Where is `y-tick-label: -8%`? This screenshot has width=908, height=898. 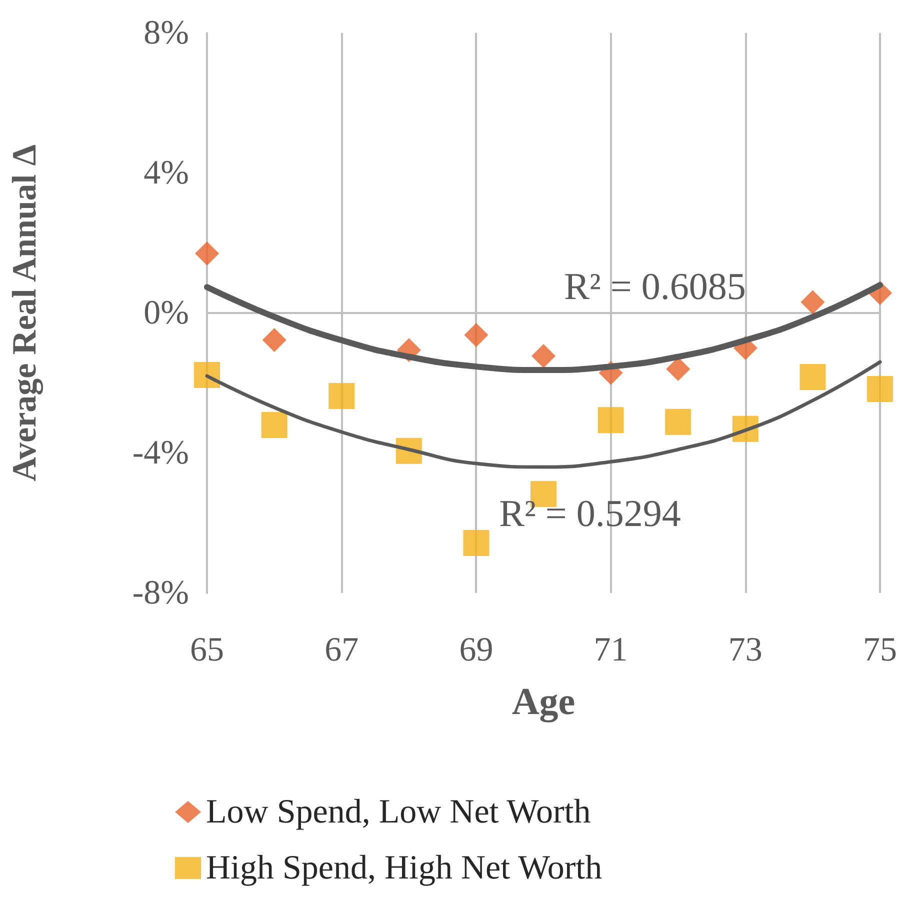 y-tick-label: -8% is located at coordinates (160, 593).